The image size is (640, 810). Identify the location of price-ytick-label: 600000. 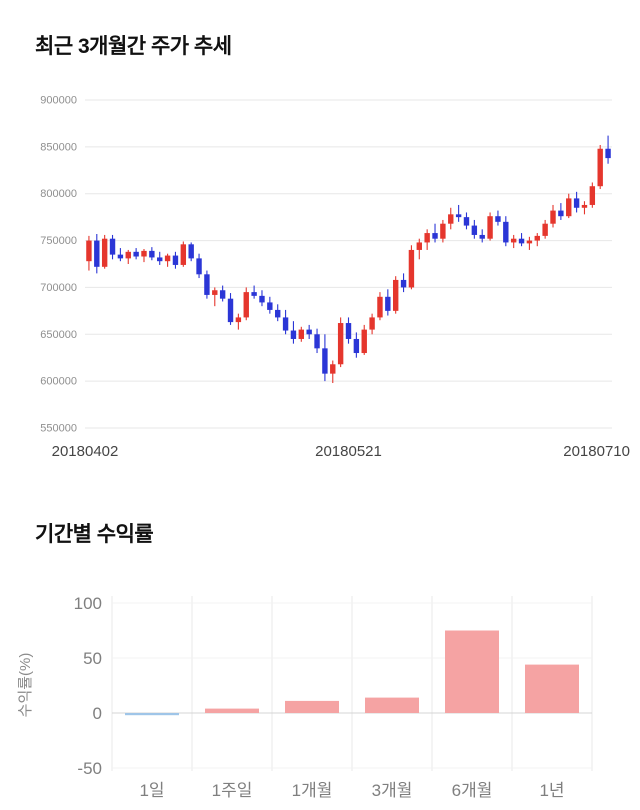
(58, 382).